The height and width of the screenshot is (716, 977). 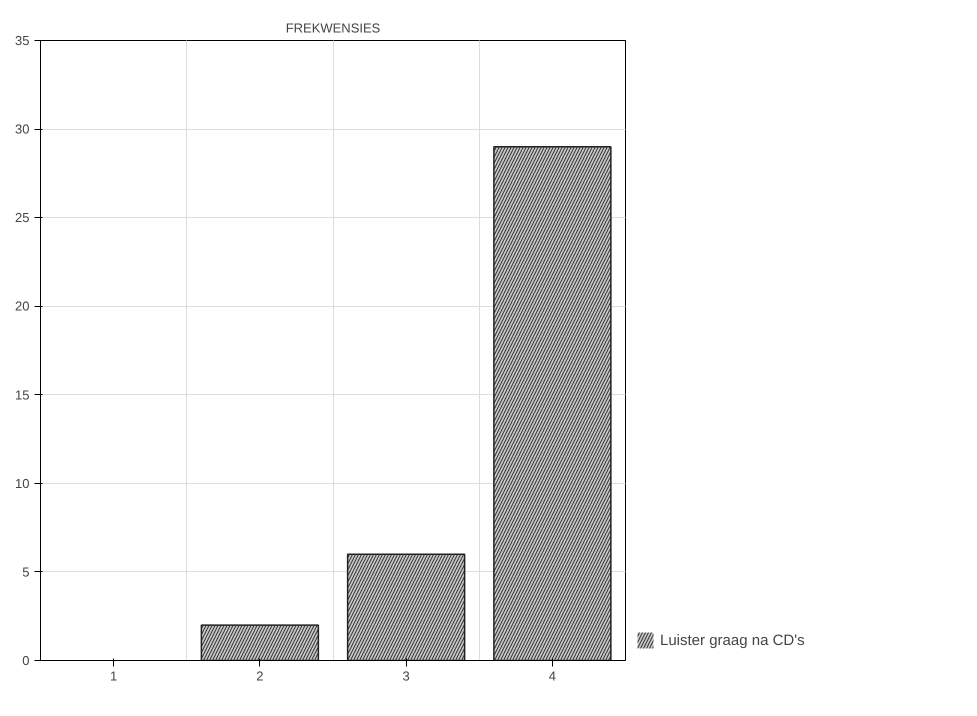 I want to click on y-tick-label: 30, so click(x=22, y=129).